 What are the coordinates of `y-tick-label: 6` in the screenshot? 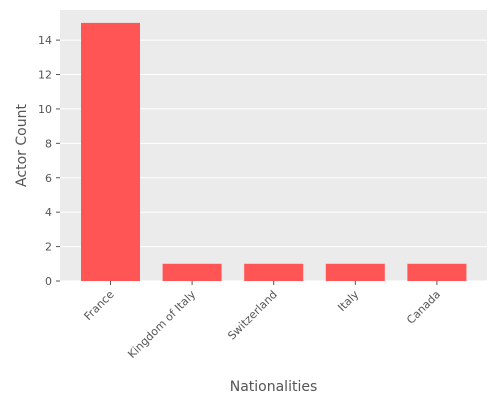 It's located at (48, 178).